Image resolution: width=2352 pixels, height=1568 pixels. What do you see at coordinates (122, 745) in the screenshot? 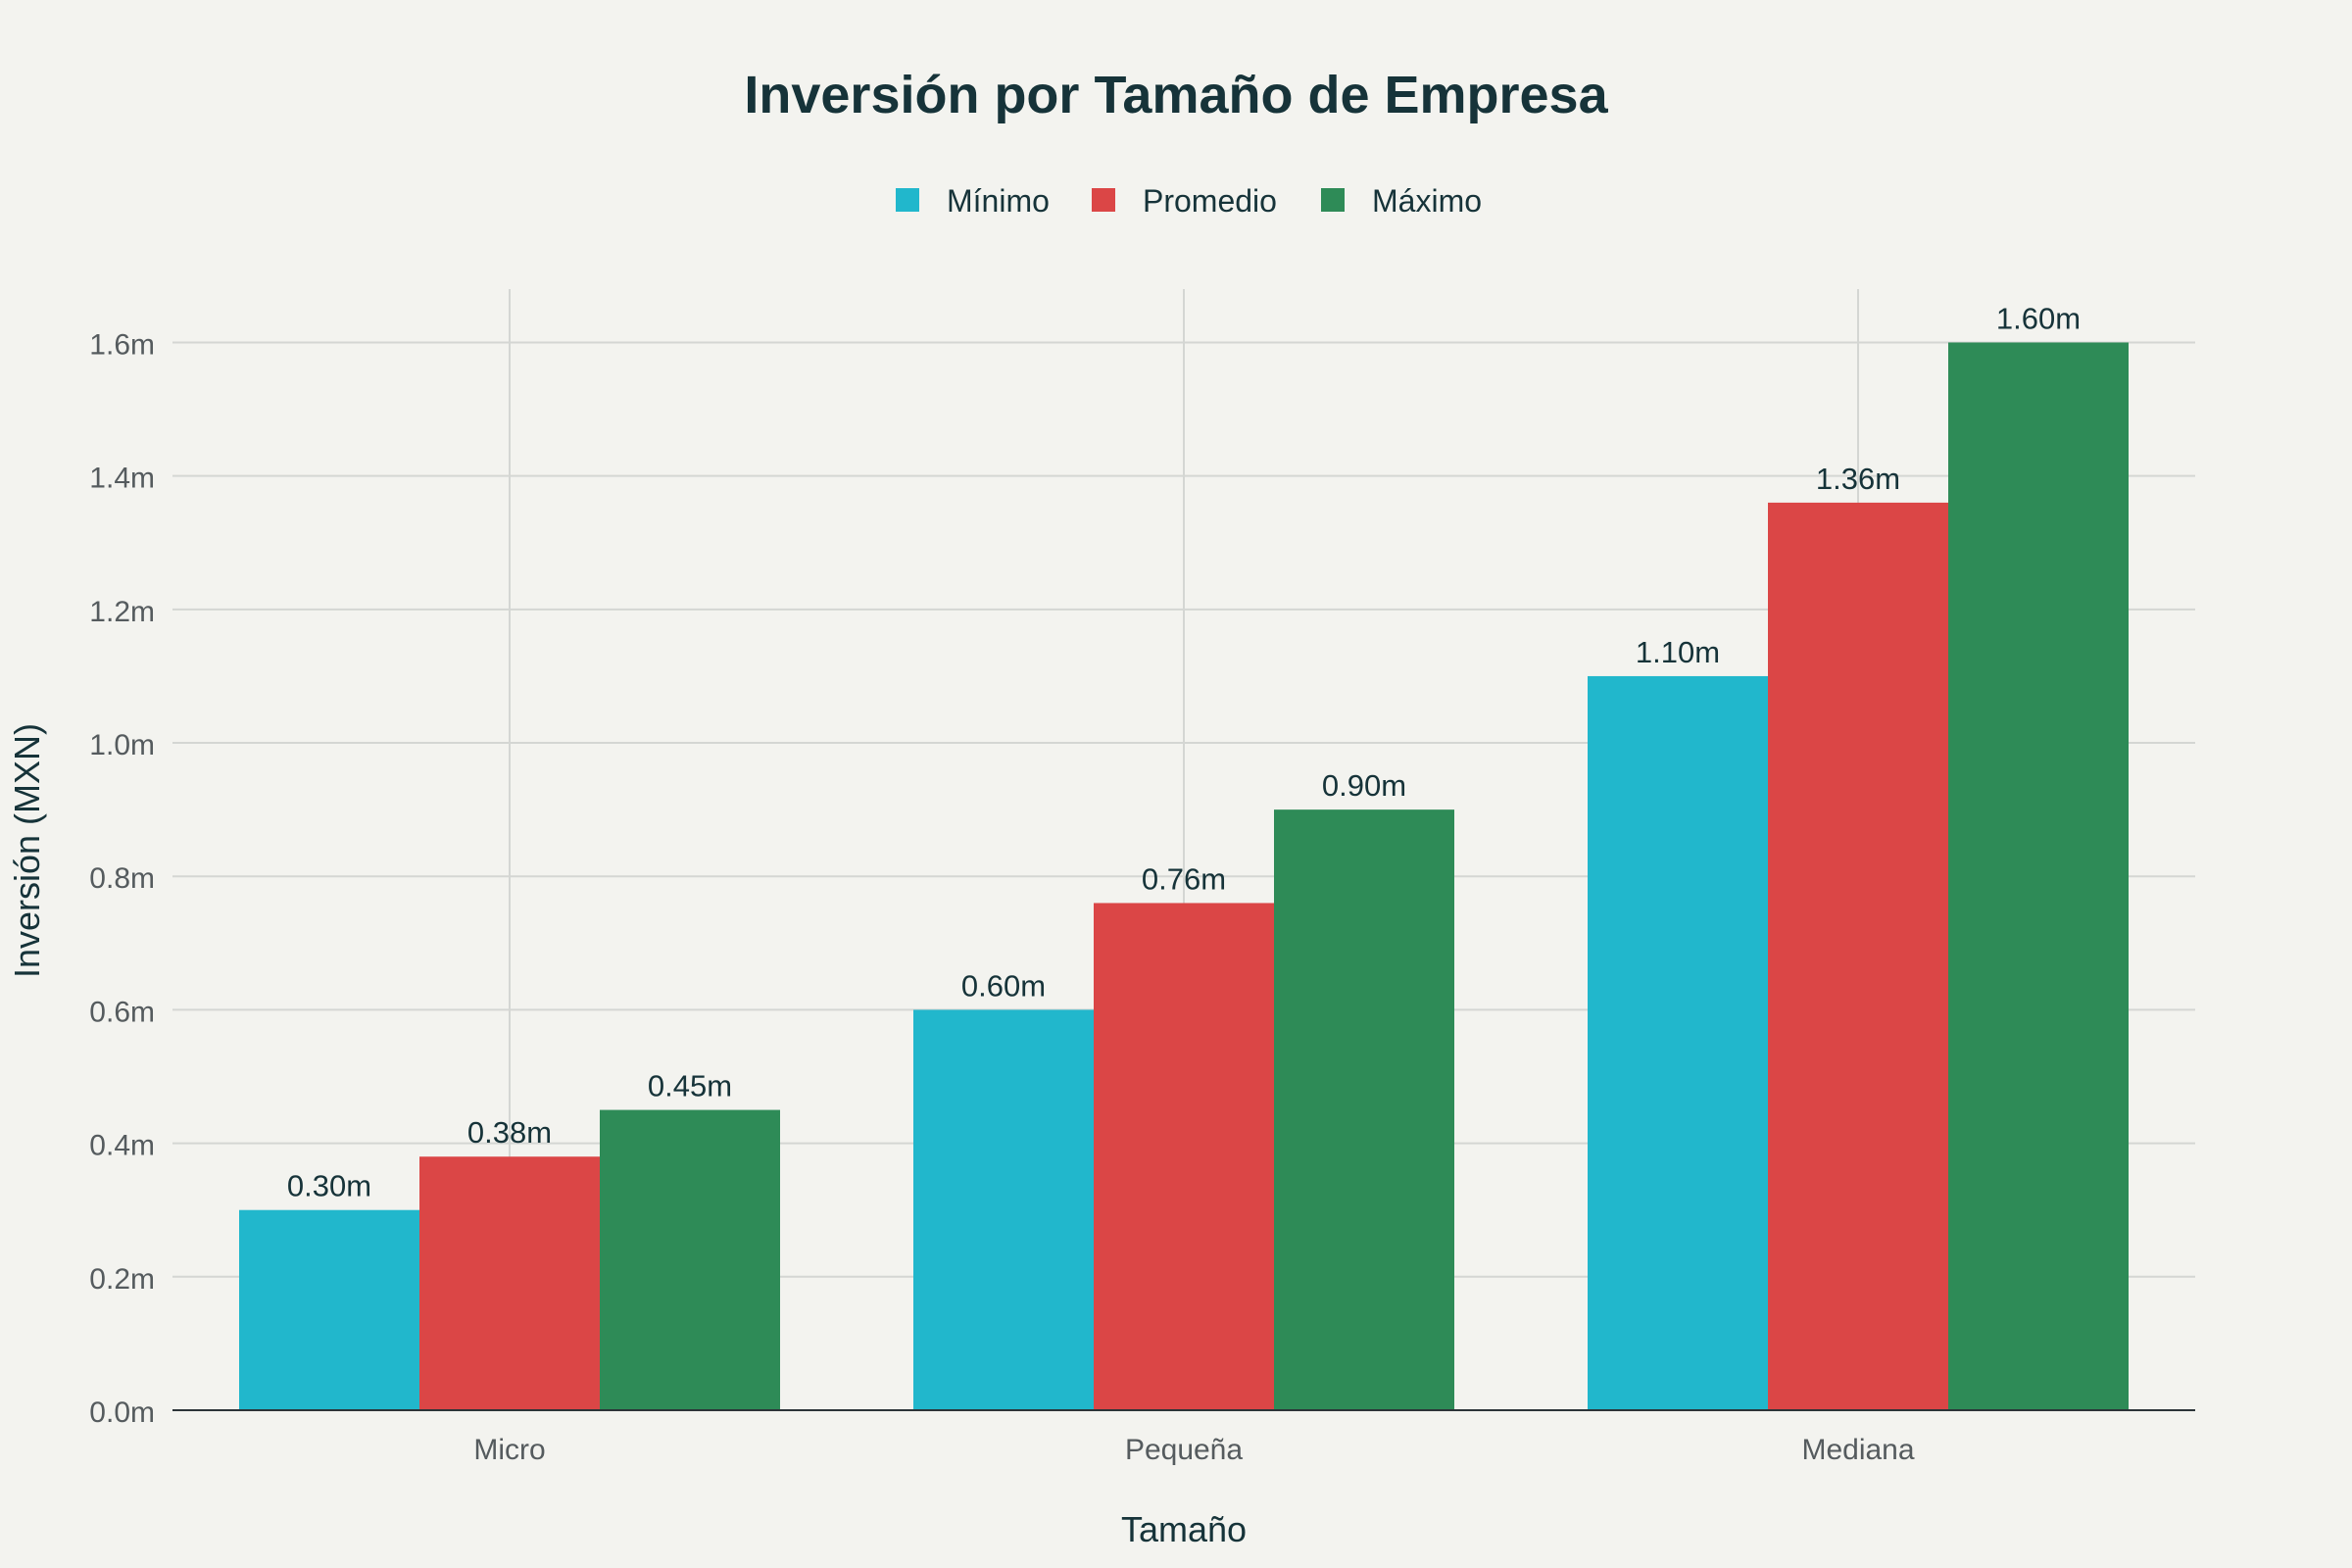
I see `y-tick-label: 1.0m` at bounding box center [122, 745].